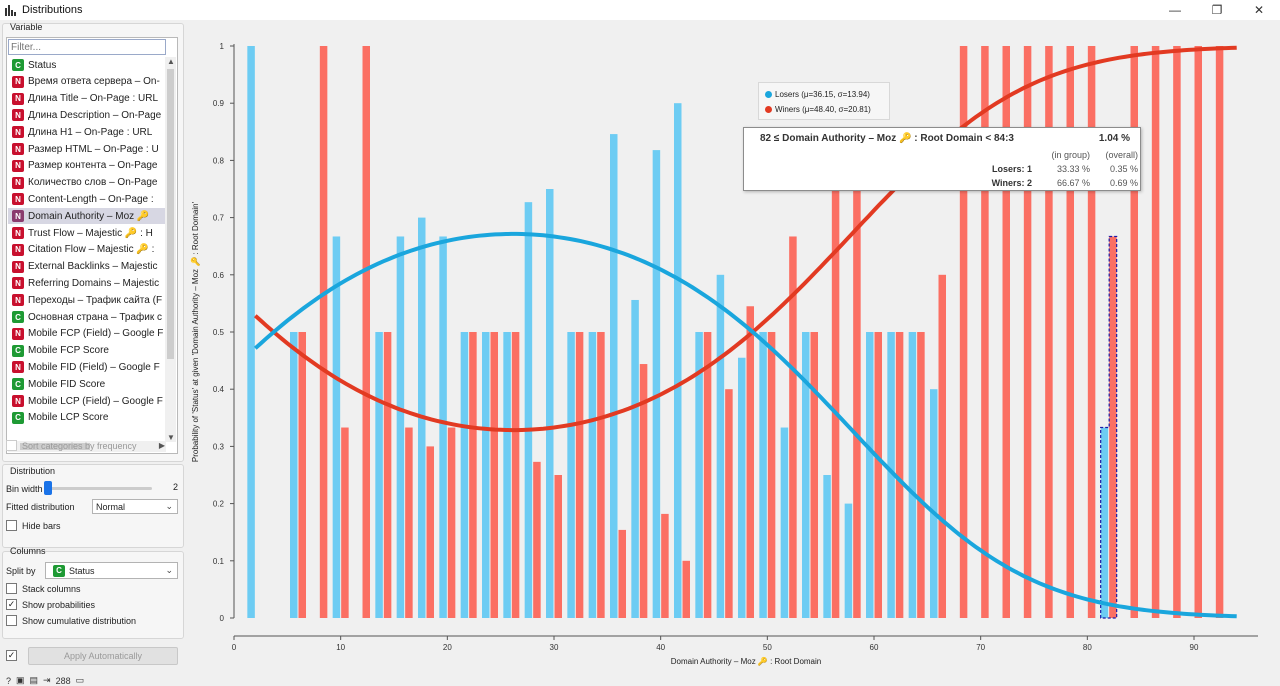  I want to click on chevron-down-icon: ⌄, so click(169, 506).